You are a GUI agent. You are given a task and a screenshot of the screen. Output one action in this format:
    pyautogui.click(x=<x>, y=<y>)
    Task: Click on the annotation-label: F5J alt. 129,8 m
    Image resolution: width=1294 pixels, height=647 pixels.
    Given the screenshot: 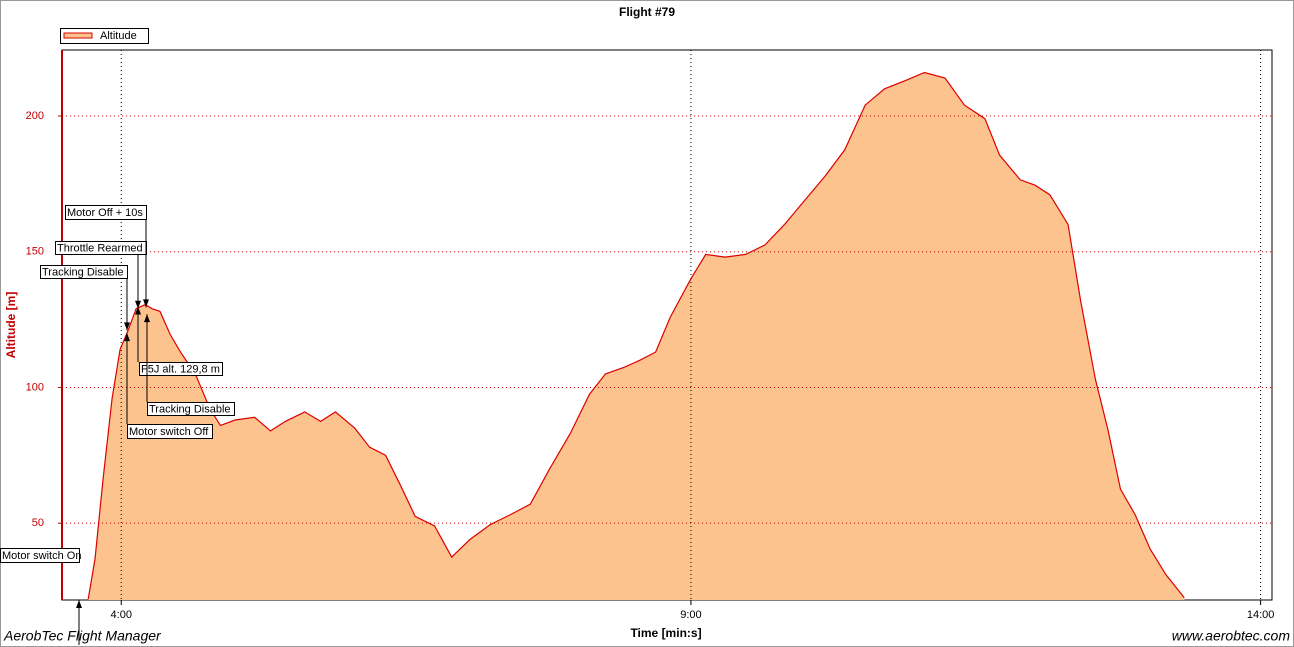 What is the action you would take?
    pyautogui.click(x=180, y=369)
    